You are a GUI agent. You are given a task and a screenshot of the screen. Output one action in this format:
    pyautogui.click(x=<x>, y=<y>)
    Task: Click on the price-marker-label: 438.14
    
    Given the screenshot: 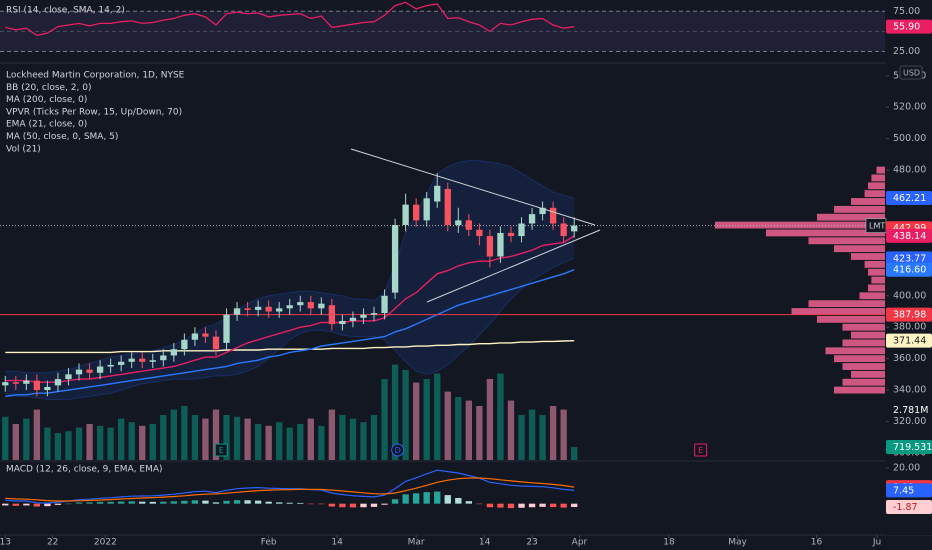 What is the action you would take?
    pyautogui.click(x=909, y=236)
    